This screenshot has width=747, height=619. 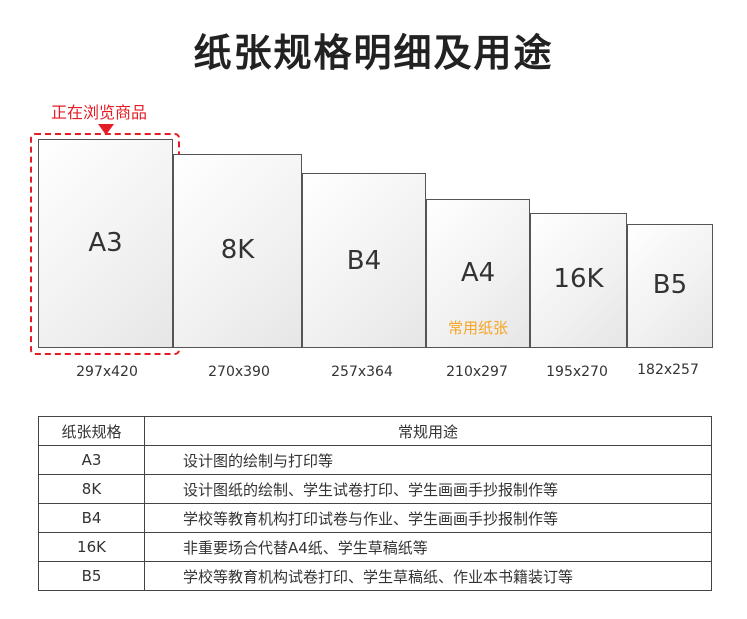 What do you see at coordinates (428, 460) in the screenshot?
I see `cell-usage: 设计图的绘制与打印等` at bounding box center [428, 460].